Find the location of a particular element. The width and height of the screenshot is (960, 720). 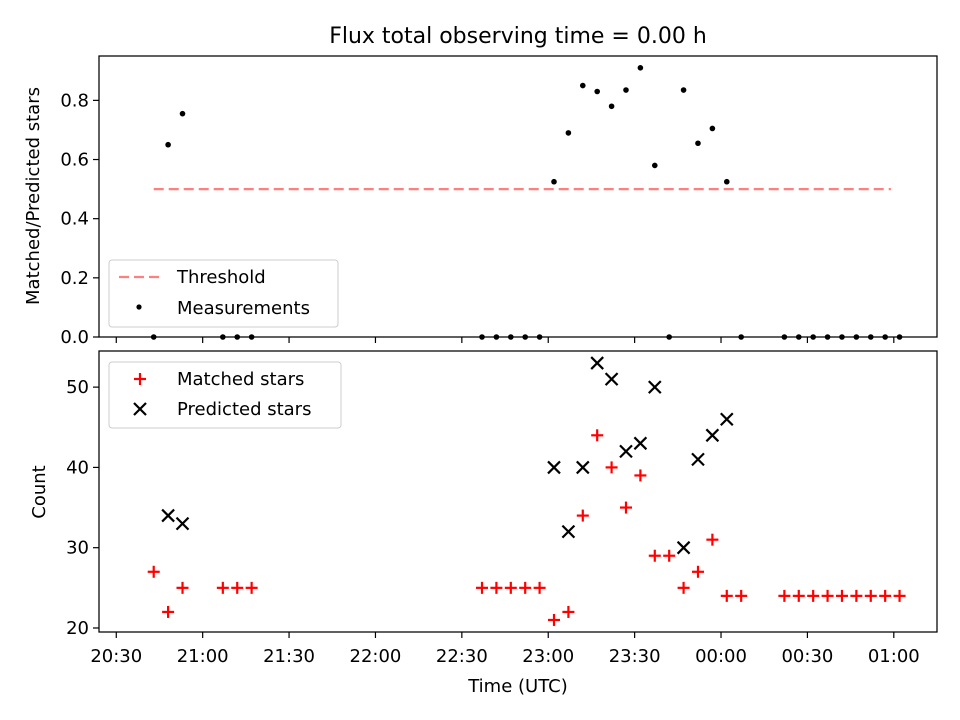

legend-matched-label: Matched stars is located at coordinates (240, 379).